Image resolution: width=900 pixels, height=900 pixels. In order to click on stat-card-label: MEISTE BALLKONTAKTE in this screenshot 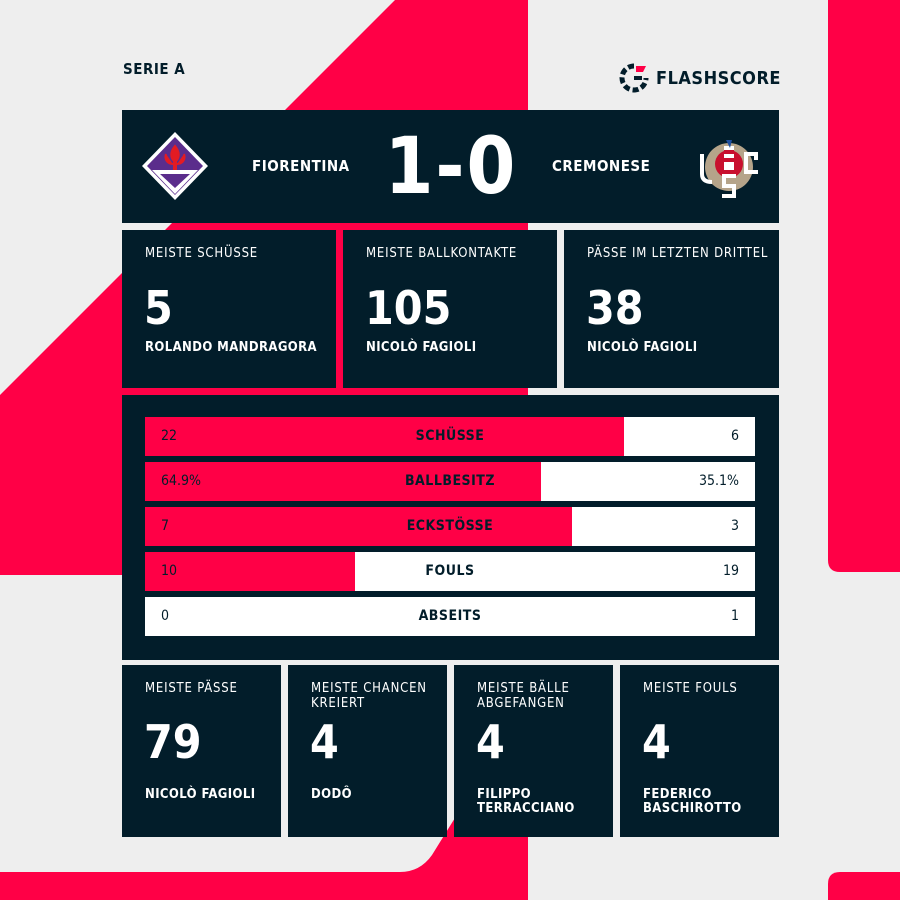, I will do `click(442, 253)`.